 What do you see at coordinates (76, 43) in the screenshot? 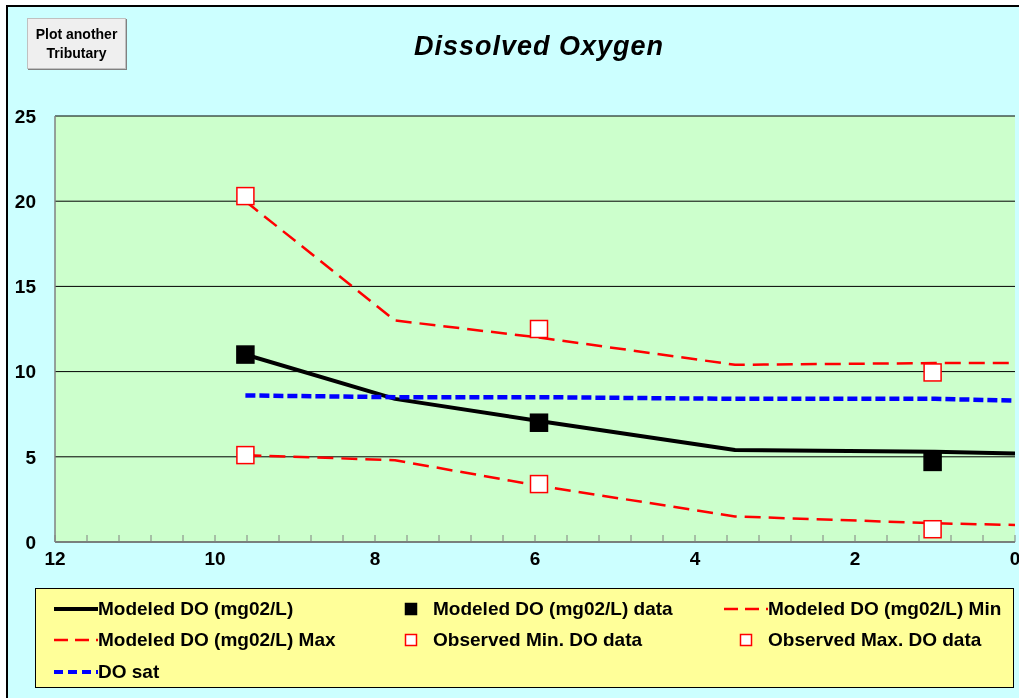
I see `button: Plot another Tributary` at bounding box center [76, 43].